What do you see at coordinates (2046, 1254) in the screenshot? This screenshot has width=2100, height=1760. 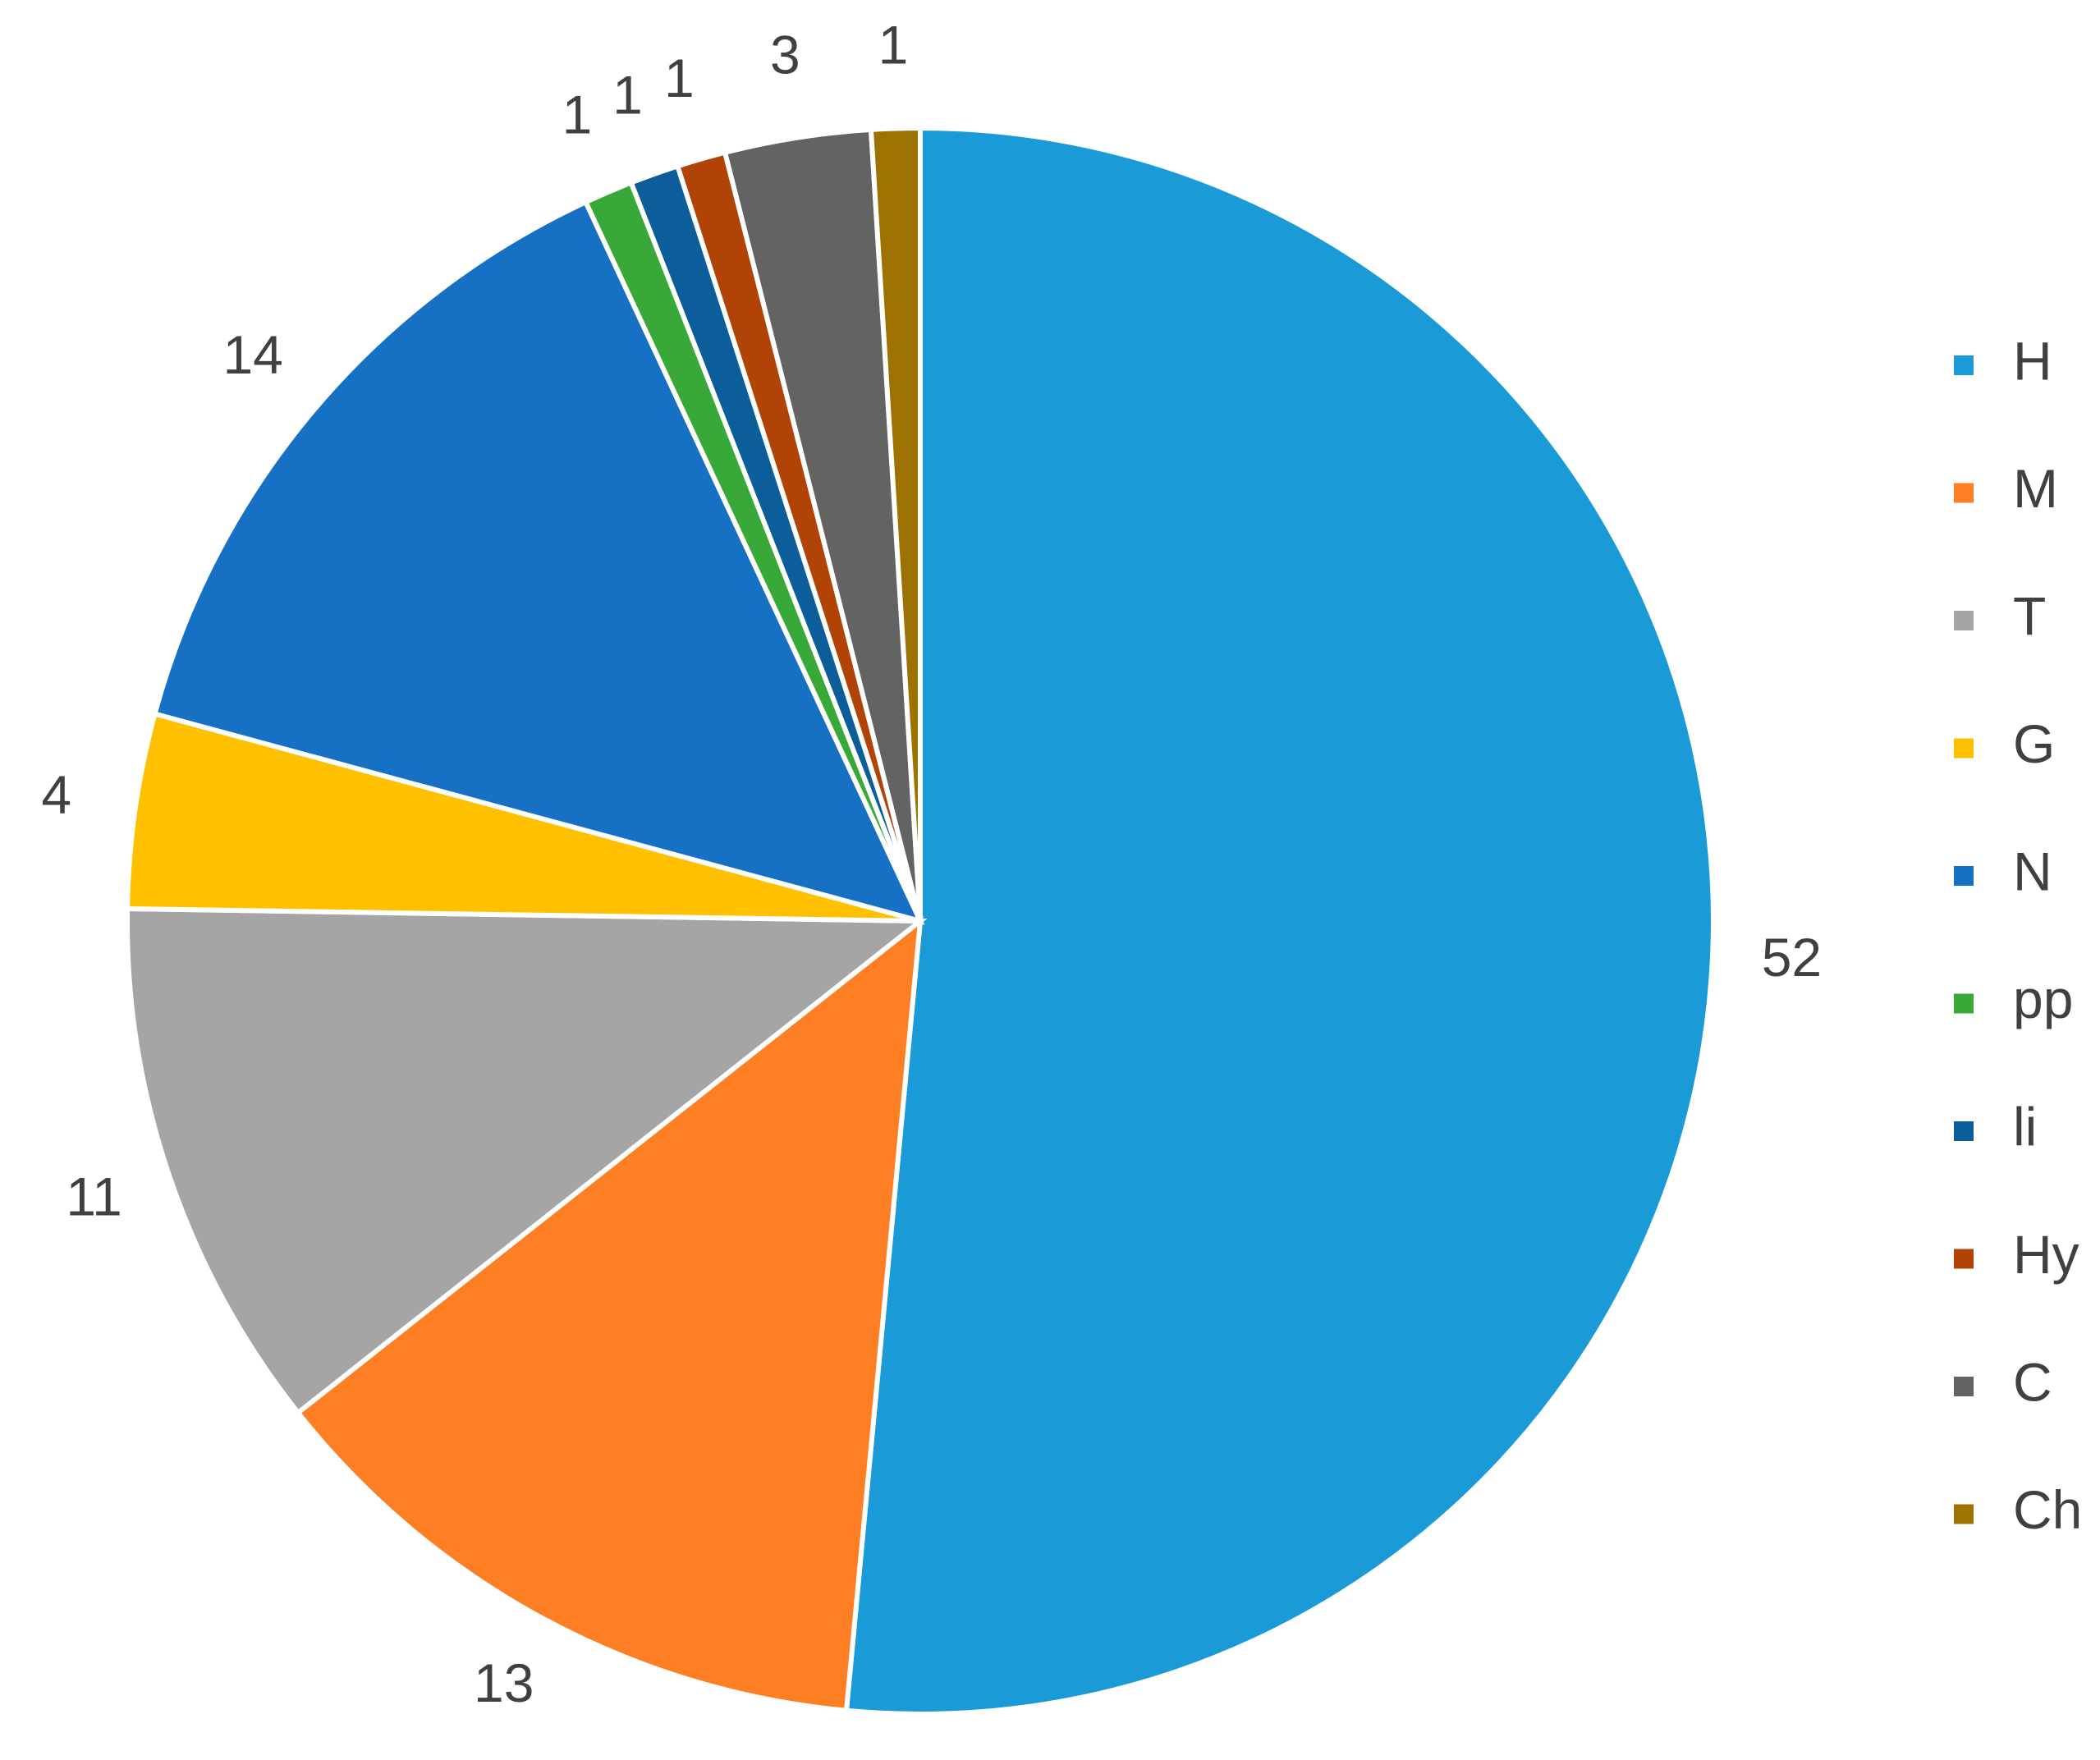 I see `legend-label: Hy` at bounding box center [2046, 1254].